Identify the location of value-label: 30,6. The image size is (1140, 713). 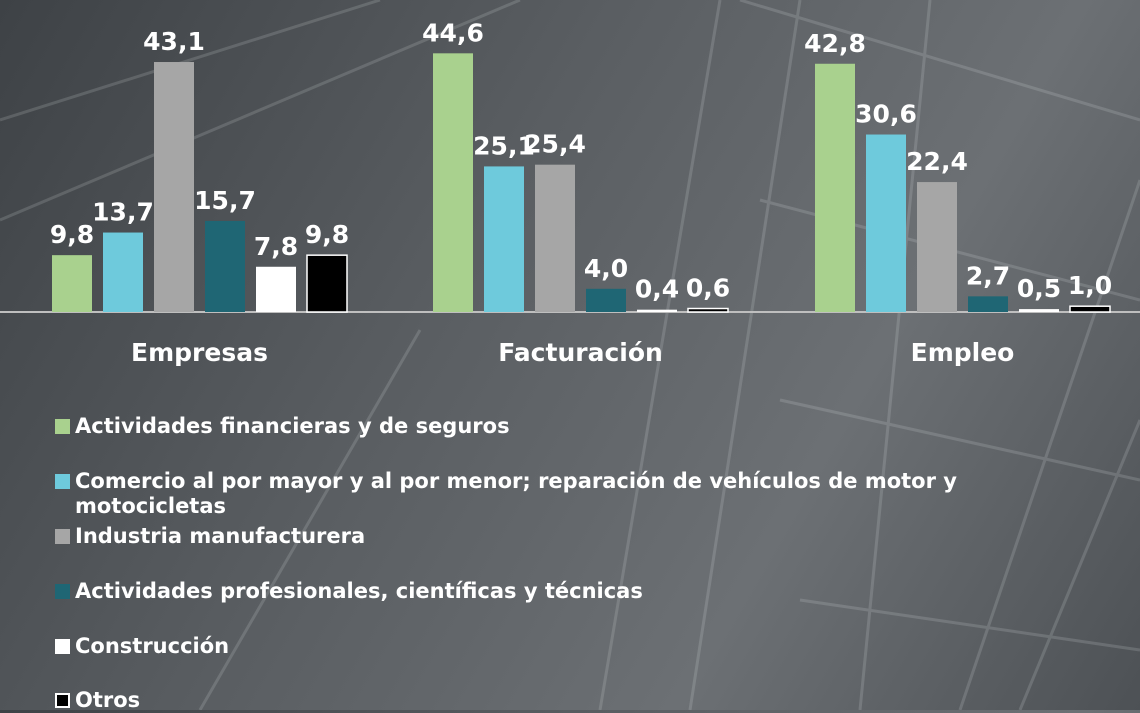
(886, 114).